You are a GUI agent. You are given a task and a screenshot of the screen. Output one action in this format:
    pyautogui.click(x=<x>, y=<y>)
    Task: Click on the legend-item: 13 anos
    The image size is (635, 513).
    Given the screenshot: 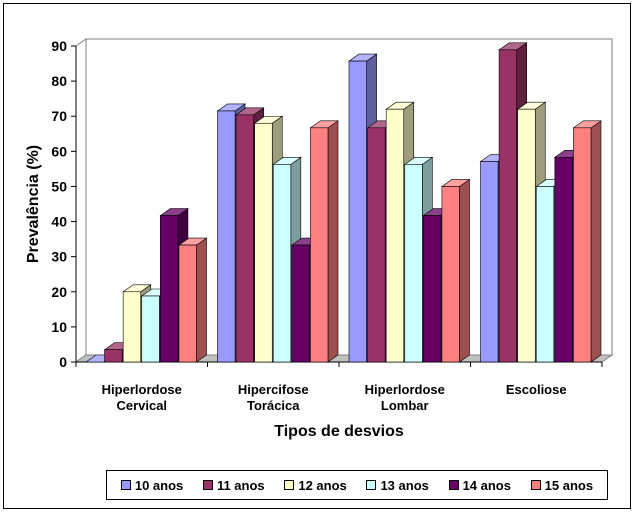 What is the action you would take?
    pyautogui.click(x=397, y=485)
    